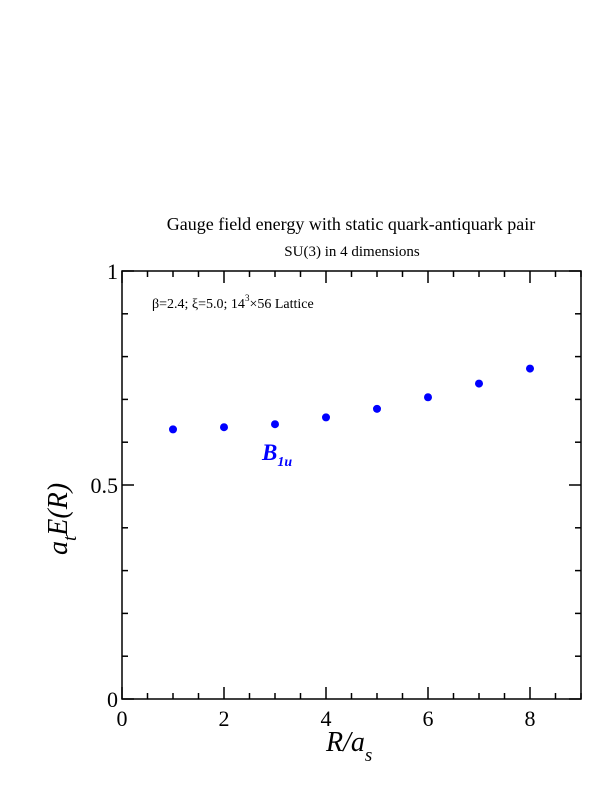 The image size is (612, 792). What do you see at coordinates (122, 718) in the screenshot?
I see `x-tick-label: 0` at bounding box center [122, 718].